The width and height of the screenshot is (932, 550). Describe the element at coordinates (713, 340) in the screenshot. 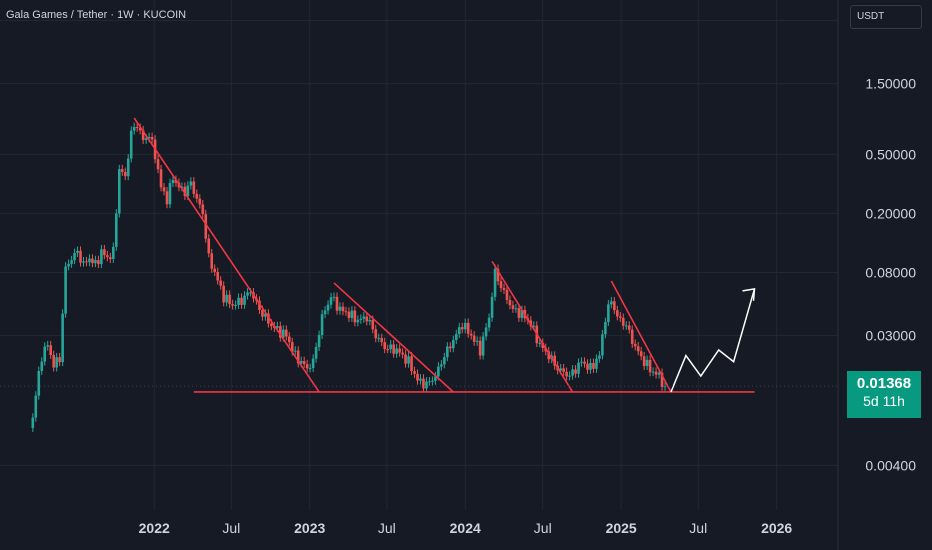

I see `projection-path` at that location.